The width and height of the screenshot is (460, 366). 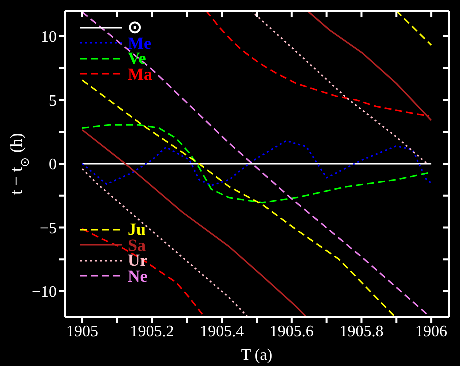 What do you see at coordinates (292, 331) in the screenshot?
I see `x-tick-label: 1905.6` at bounding box center [292, 331].